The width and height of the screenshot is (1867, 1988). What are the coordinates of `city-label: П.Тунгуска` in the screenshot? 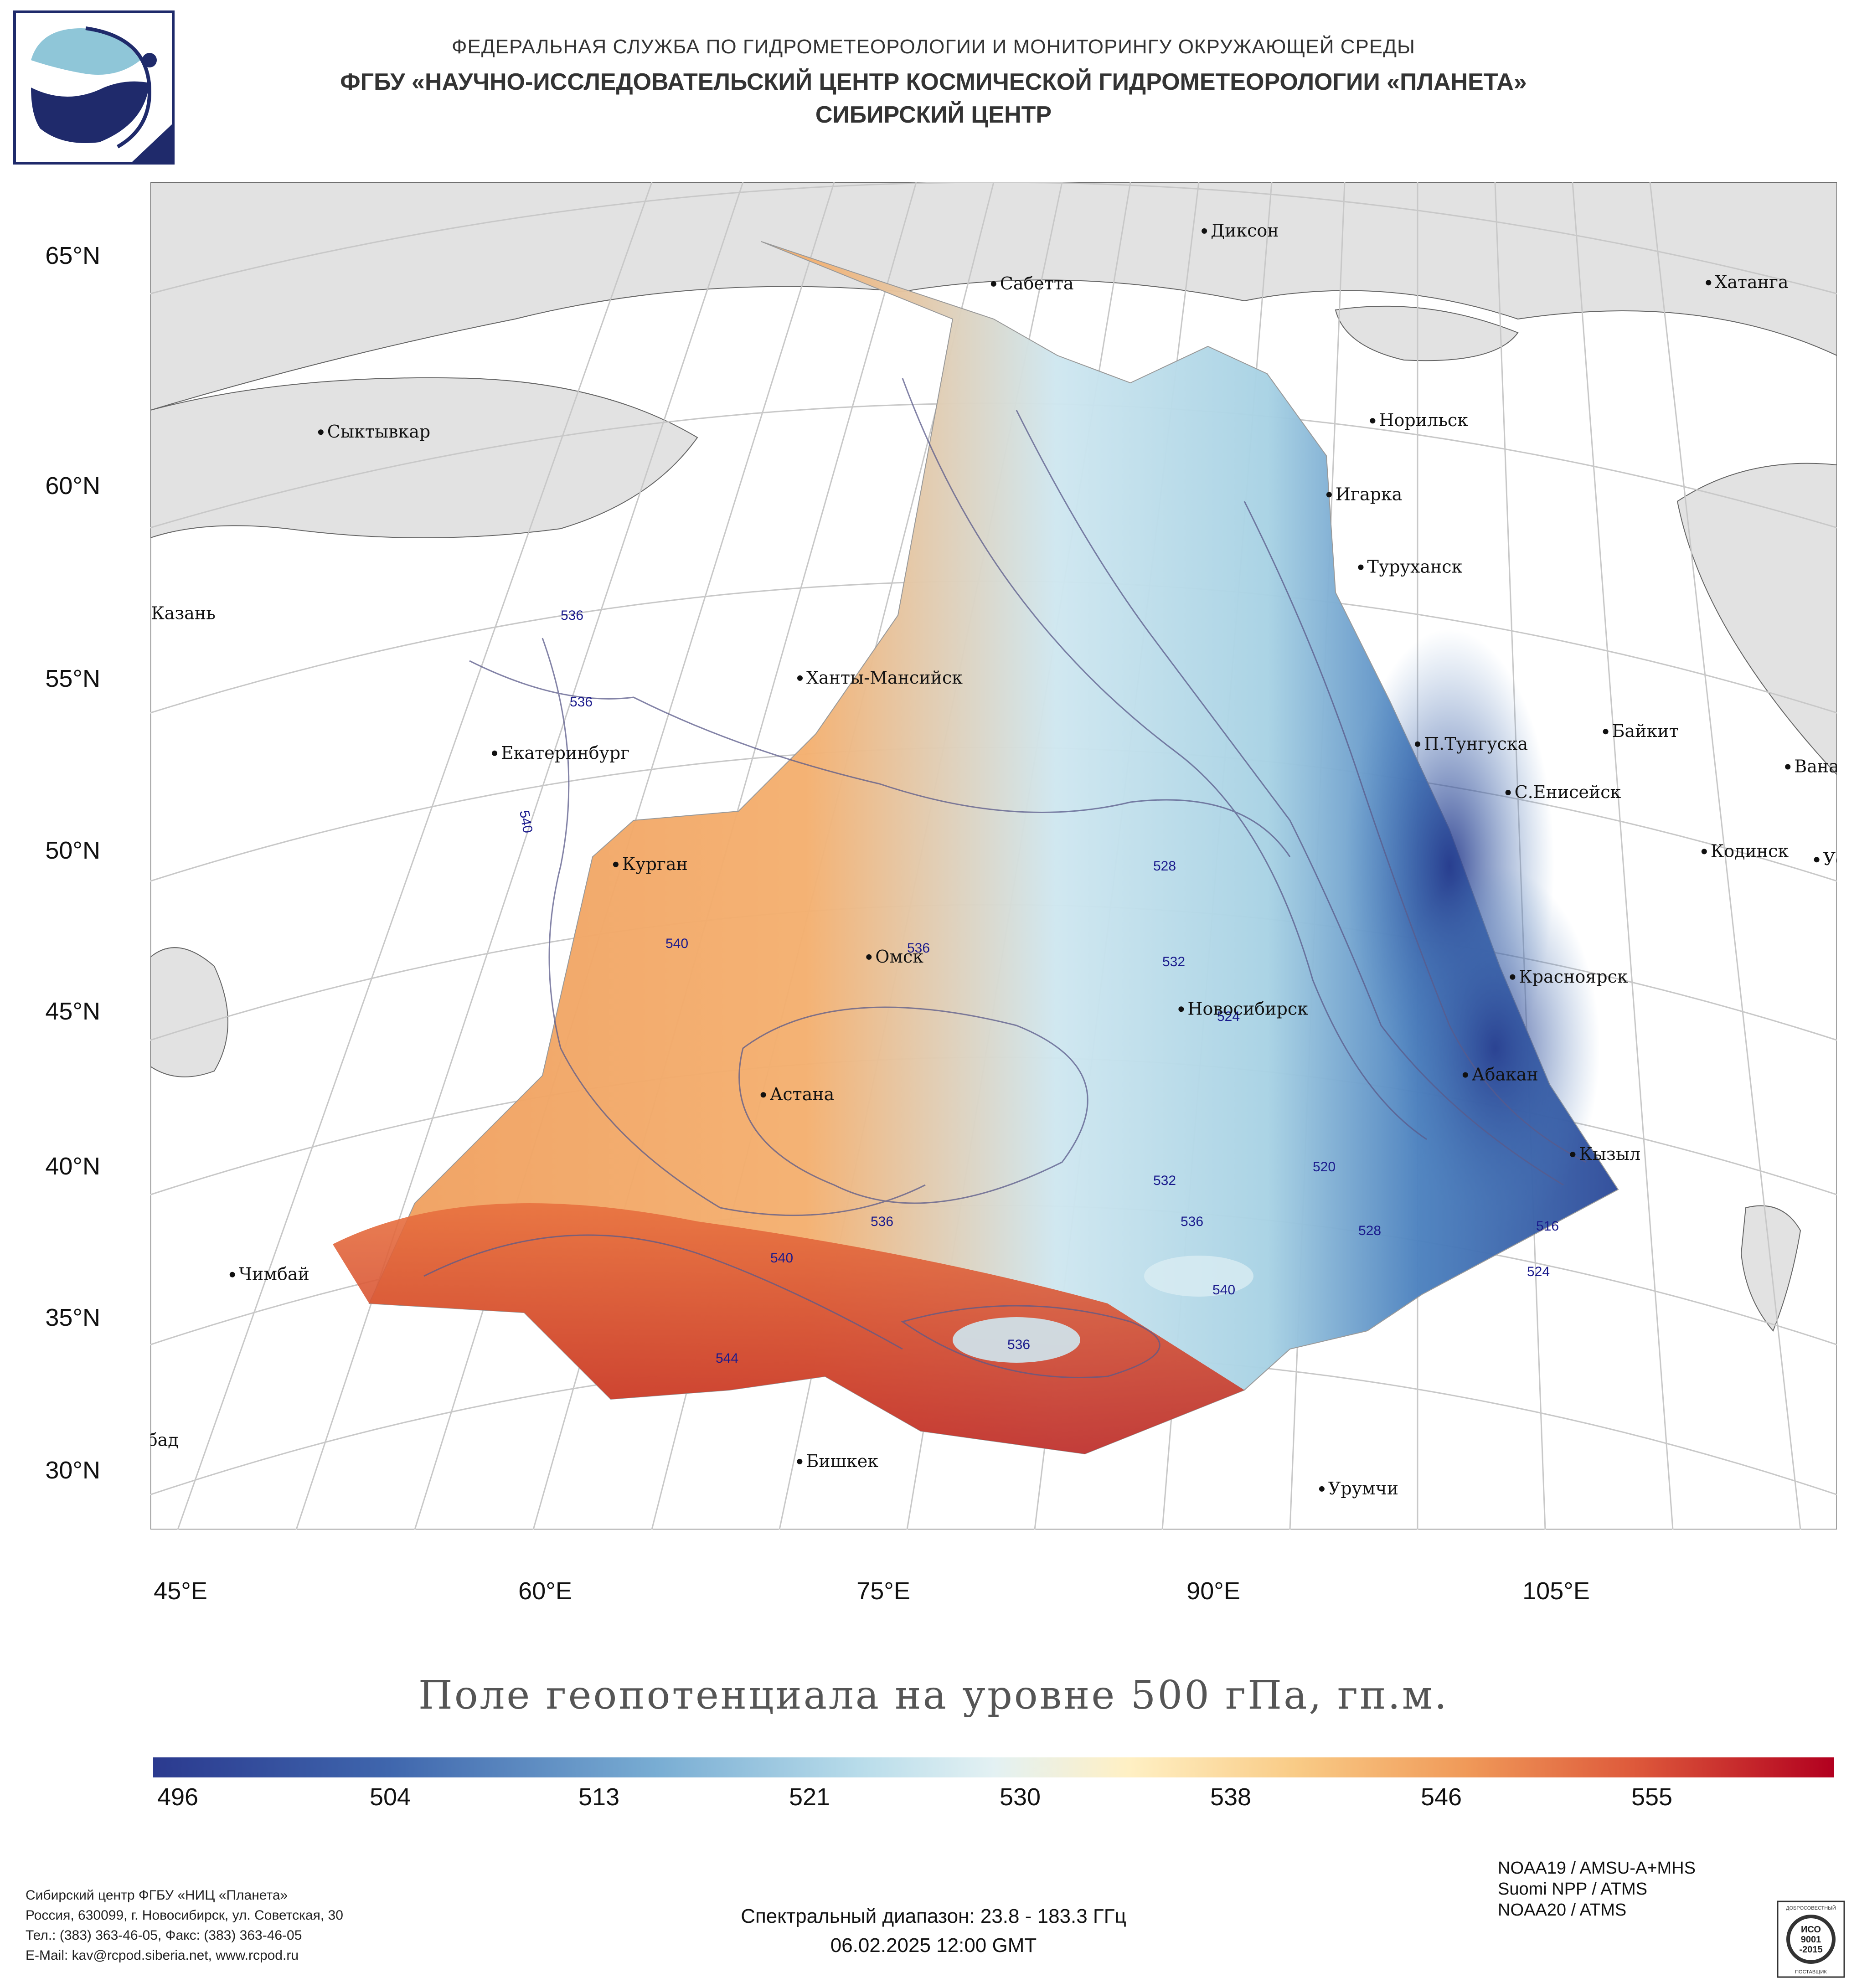 It's located at (1476, 744).